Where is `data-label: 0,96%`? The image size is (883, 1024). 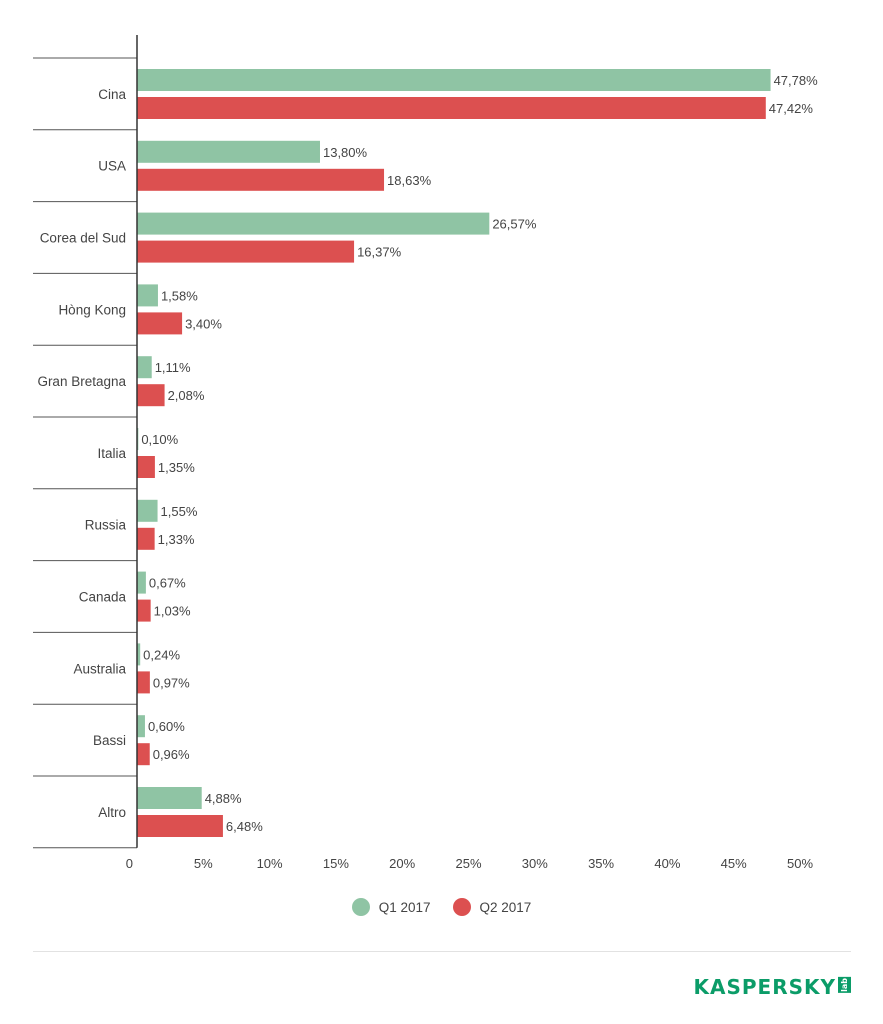
data-label: 0,96% is located at coordinates (171, 754).